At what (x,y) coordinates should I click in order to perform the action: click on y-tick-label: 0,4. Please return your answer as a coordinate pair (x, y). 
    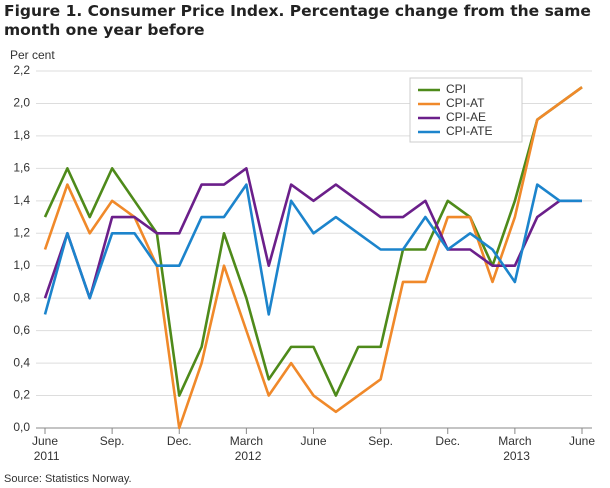
    Looking at the image, I should click on (21, 362).